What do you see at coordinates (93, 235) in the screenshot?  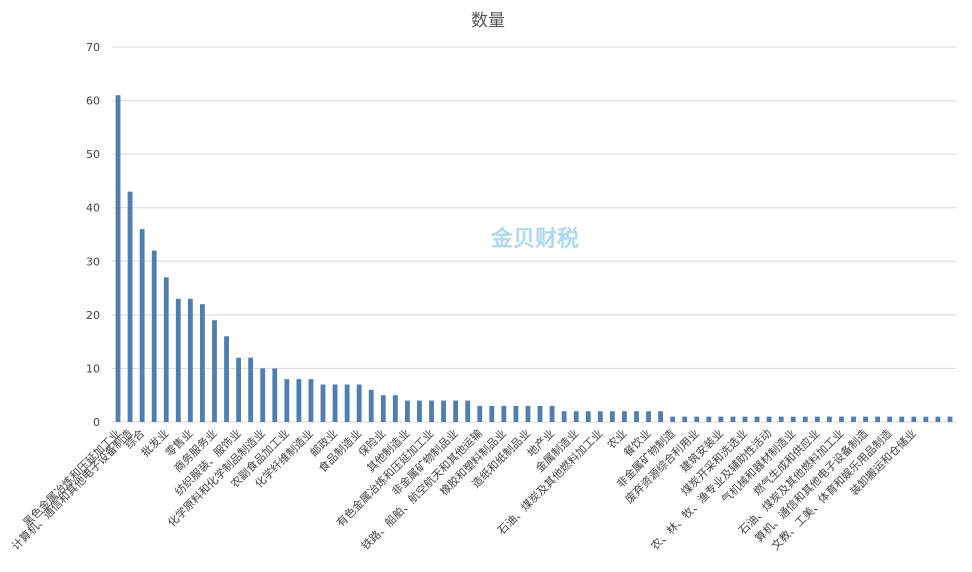 I see `y-axis-ticks: 0 10 20 30 40 50 60 70` at bounding box center [93, 235].